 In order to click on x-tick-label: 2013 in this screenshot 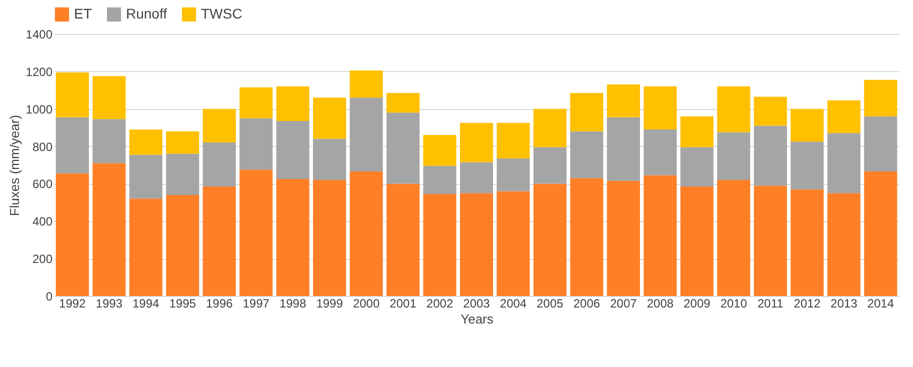, I will do `click(844, 303)`.